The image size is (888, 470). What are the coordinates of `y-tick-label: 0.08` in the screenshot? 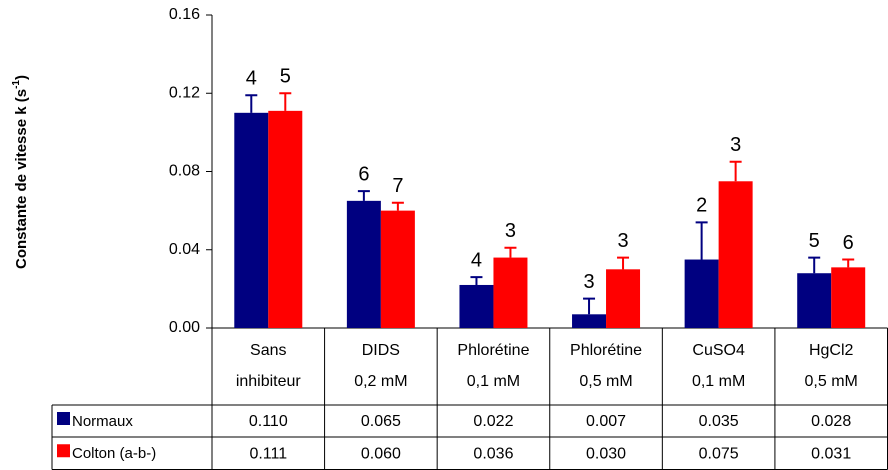 It's located at (184, 171).